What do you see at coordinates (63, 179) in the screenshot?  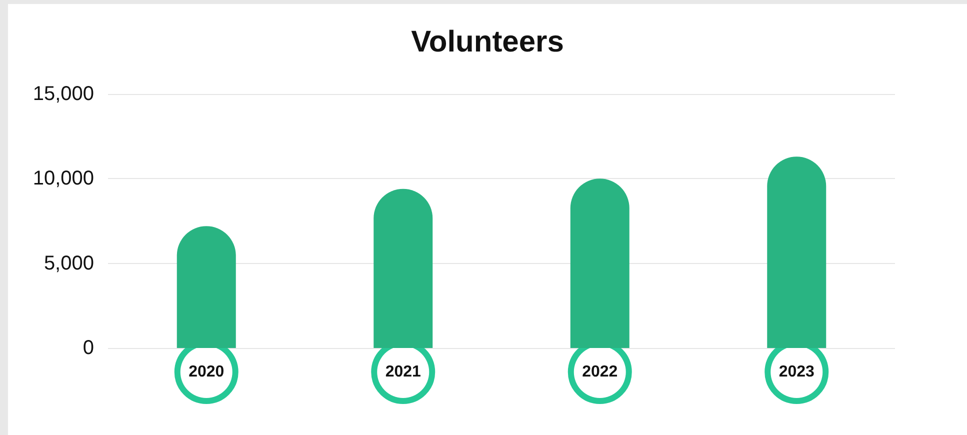 I see `y-tick-label: 10,000` at bounding box center [63, 179].